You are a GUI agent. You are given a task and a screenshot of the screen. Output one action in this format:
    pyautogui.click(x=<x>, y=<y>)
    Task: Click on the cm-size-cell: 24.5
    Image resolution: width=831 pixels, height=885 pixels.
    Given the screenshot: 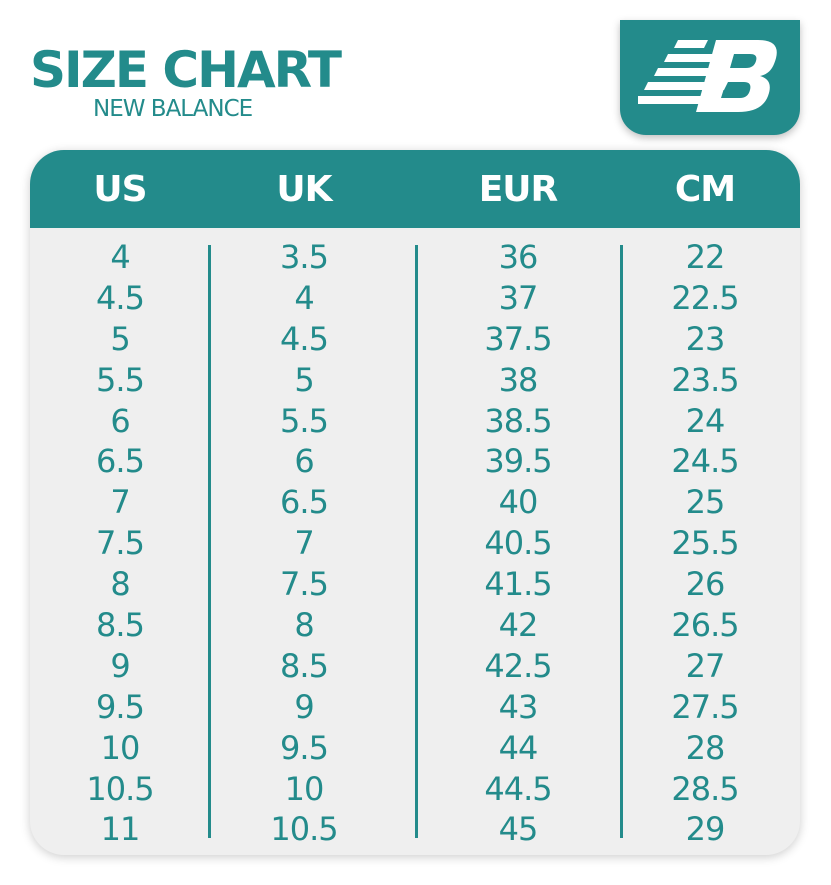 What is the action you would take?
    pyautogui.click(x=705, y=461)
    